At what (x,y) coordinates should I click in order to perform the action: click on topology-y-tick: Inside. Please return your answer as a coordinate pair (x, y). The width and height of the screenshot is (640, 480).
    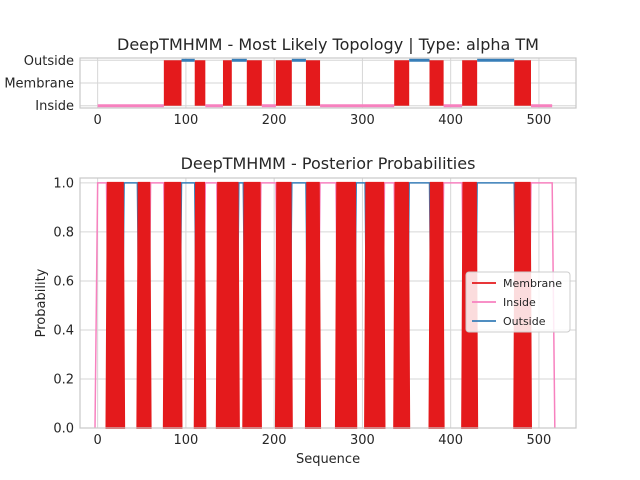
    Looking at the image, I should click on (54, 106).